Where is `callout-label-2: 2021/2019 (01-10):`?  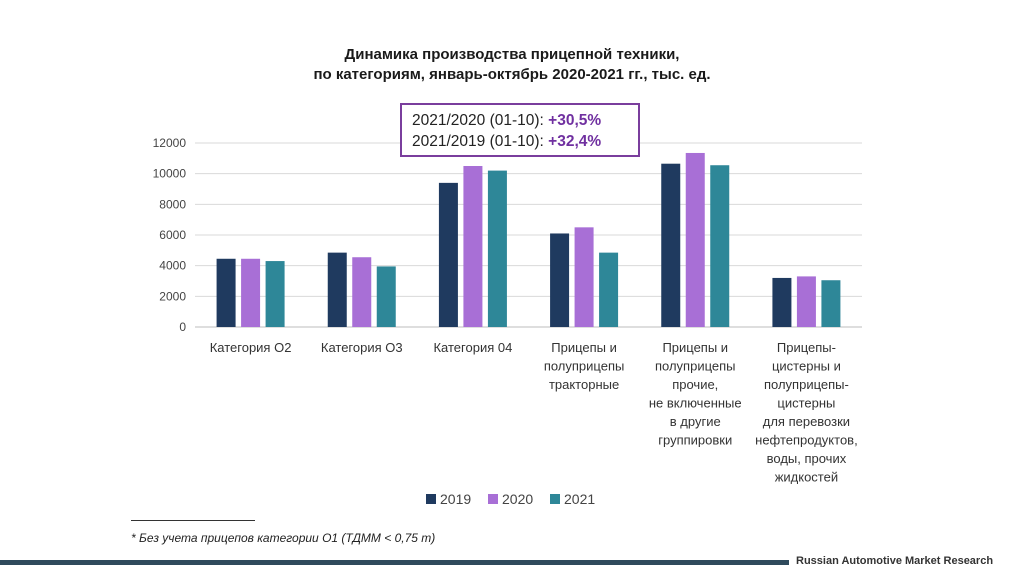
callout-label-2: 2021/2019 (01-10): is located at coordinates (480, 141).